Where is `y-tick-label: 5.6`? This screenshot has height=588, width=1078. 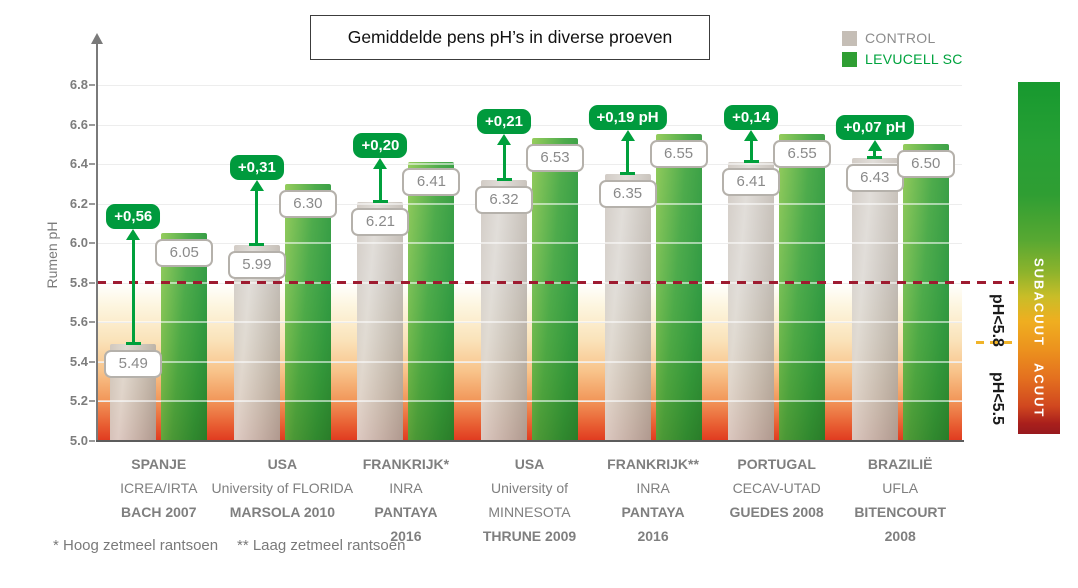 y-tick-label: 5.6 is located at coordinates (78, 322).